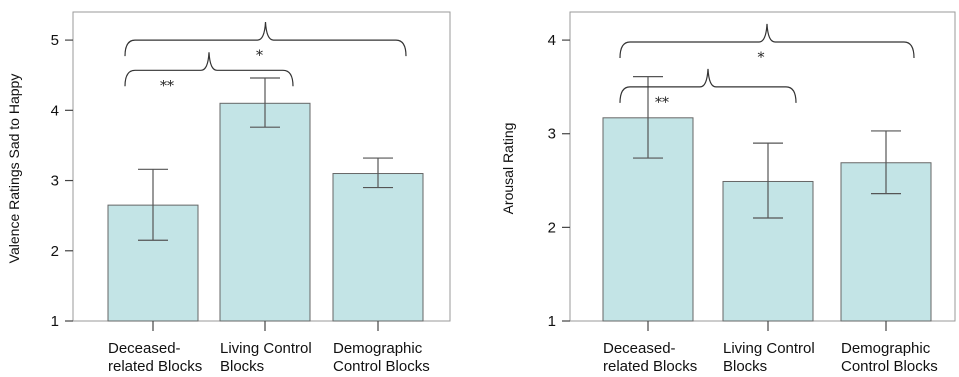 The image size is (959, 377). I want to click on y-axis-title: Arousal Rating, so click(508, 169).